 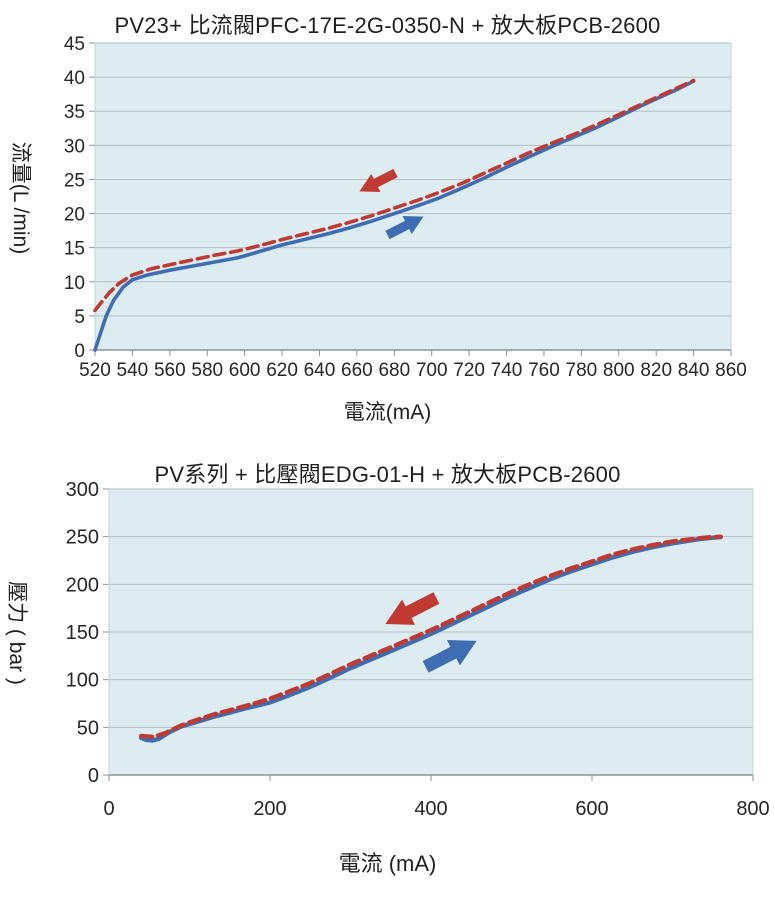 I want to click on x-tick-label: 200, so click(x=269, y=809).